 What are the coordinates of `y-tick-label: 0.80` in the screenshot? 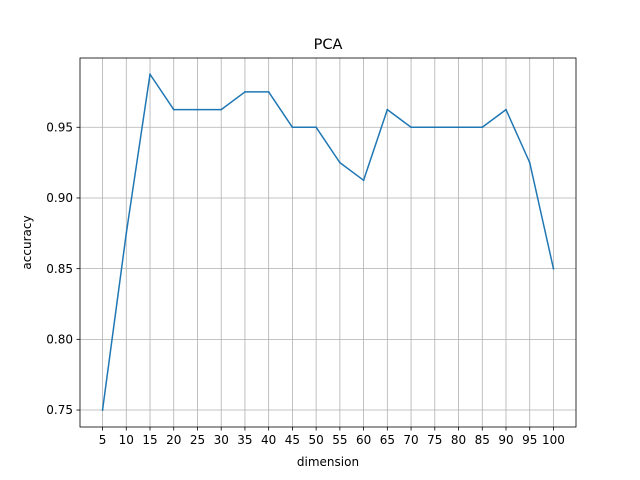 It's located at (59, 340).